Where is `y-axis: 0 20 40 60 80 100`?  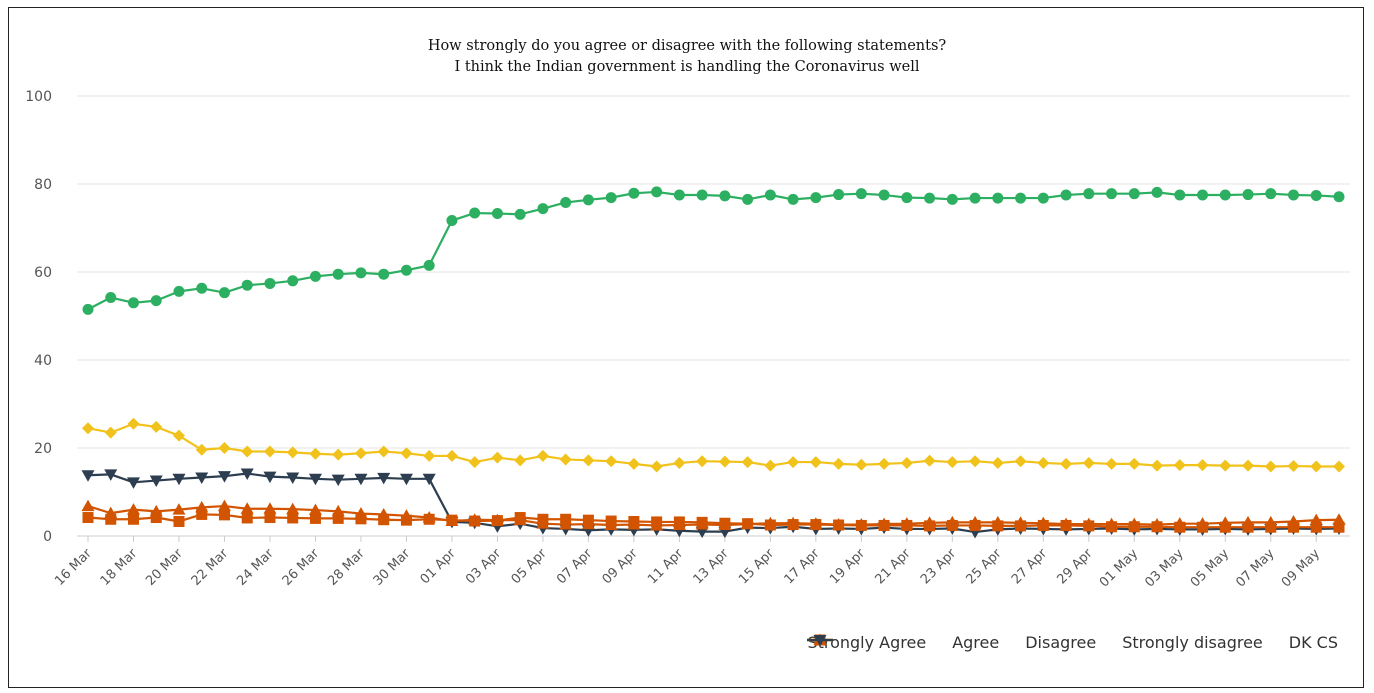 y-axis: 0 20 40 60 80 100 is located at coordinates (38, 317).